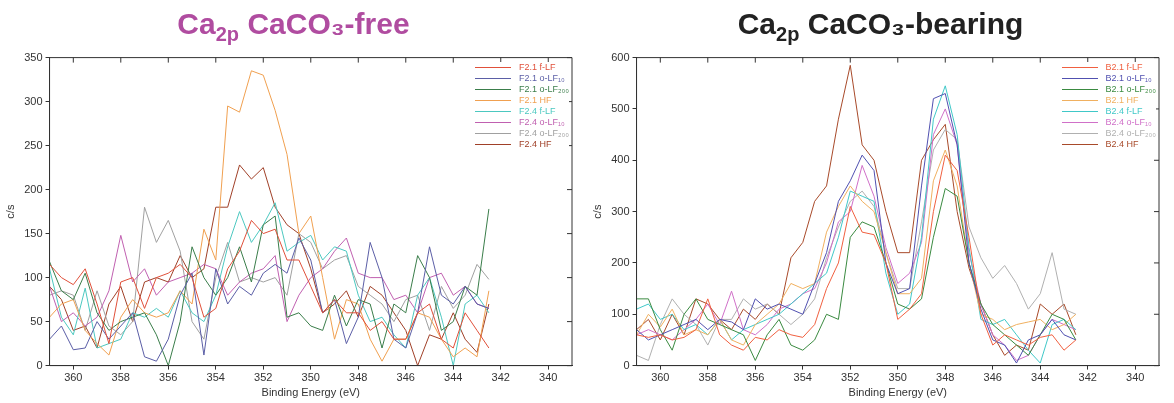 Image resolution: width=1174 pixels, height=403 pixels. Describe the element at coordinates (1124, 67) in the screenshot. I see `legend-label: B2.1 f-LF` at that location.